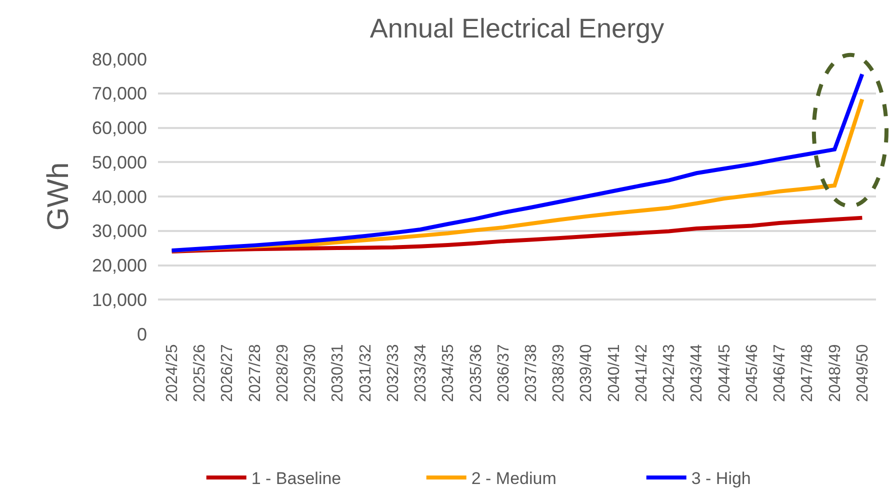 This screenshot has width=889, height=491. What do you see at coordinates (587, 373) in the screenshot?
I see `x-tick-label: 2039/40` at bounding box center [587, 373].